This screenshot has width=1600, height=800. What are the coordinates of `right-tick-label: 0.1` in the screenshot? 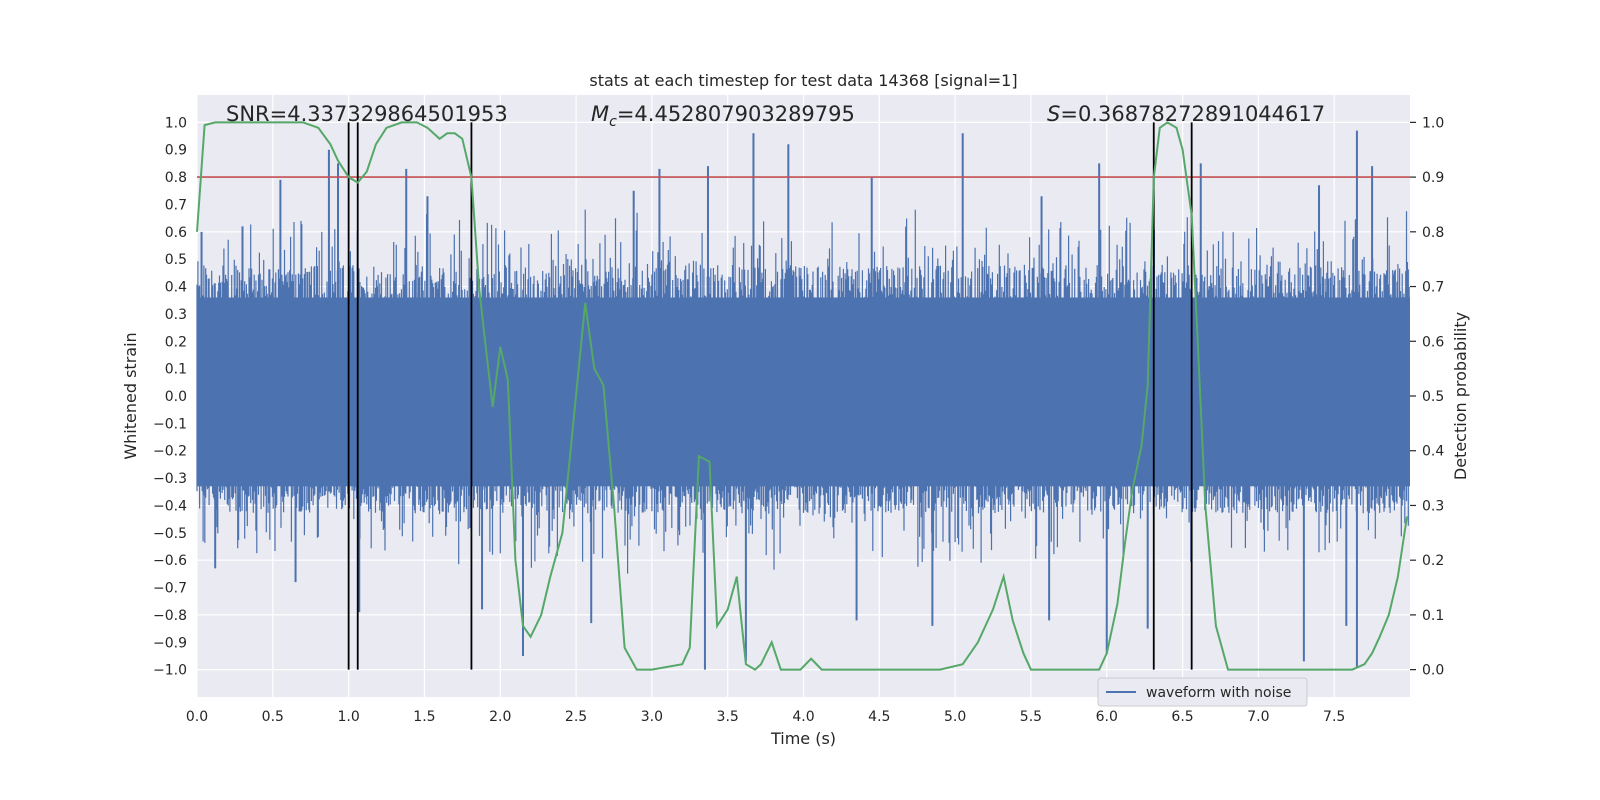 It's located at (1433, 616).